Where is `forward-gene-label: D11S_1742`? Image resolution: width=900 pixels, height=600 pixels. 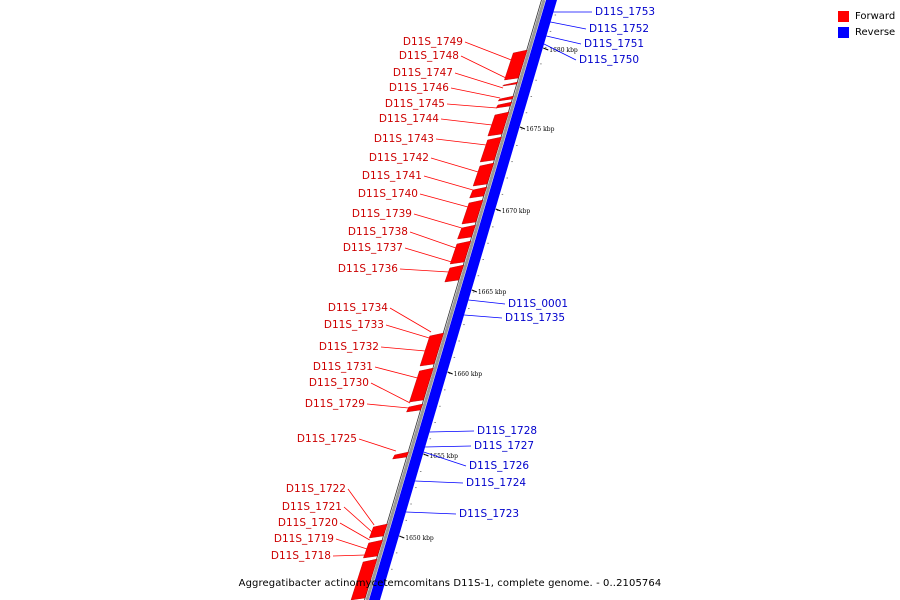
forward-gene-label: D11S_1742 is located at coordinates (399, 158).